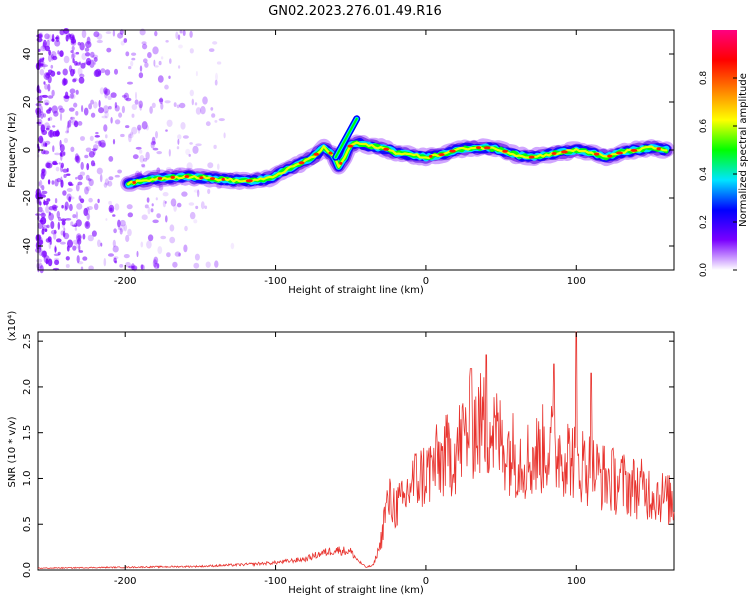 The image size is (750, 604). I want to click on x-tick-label: -100, so click(275, 581).